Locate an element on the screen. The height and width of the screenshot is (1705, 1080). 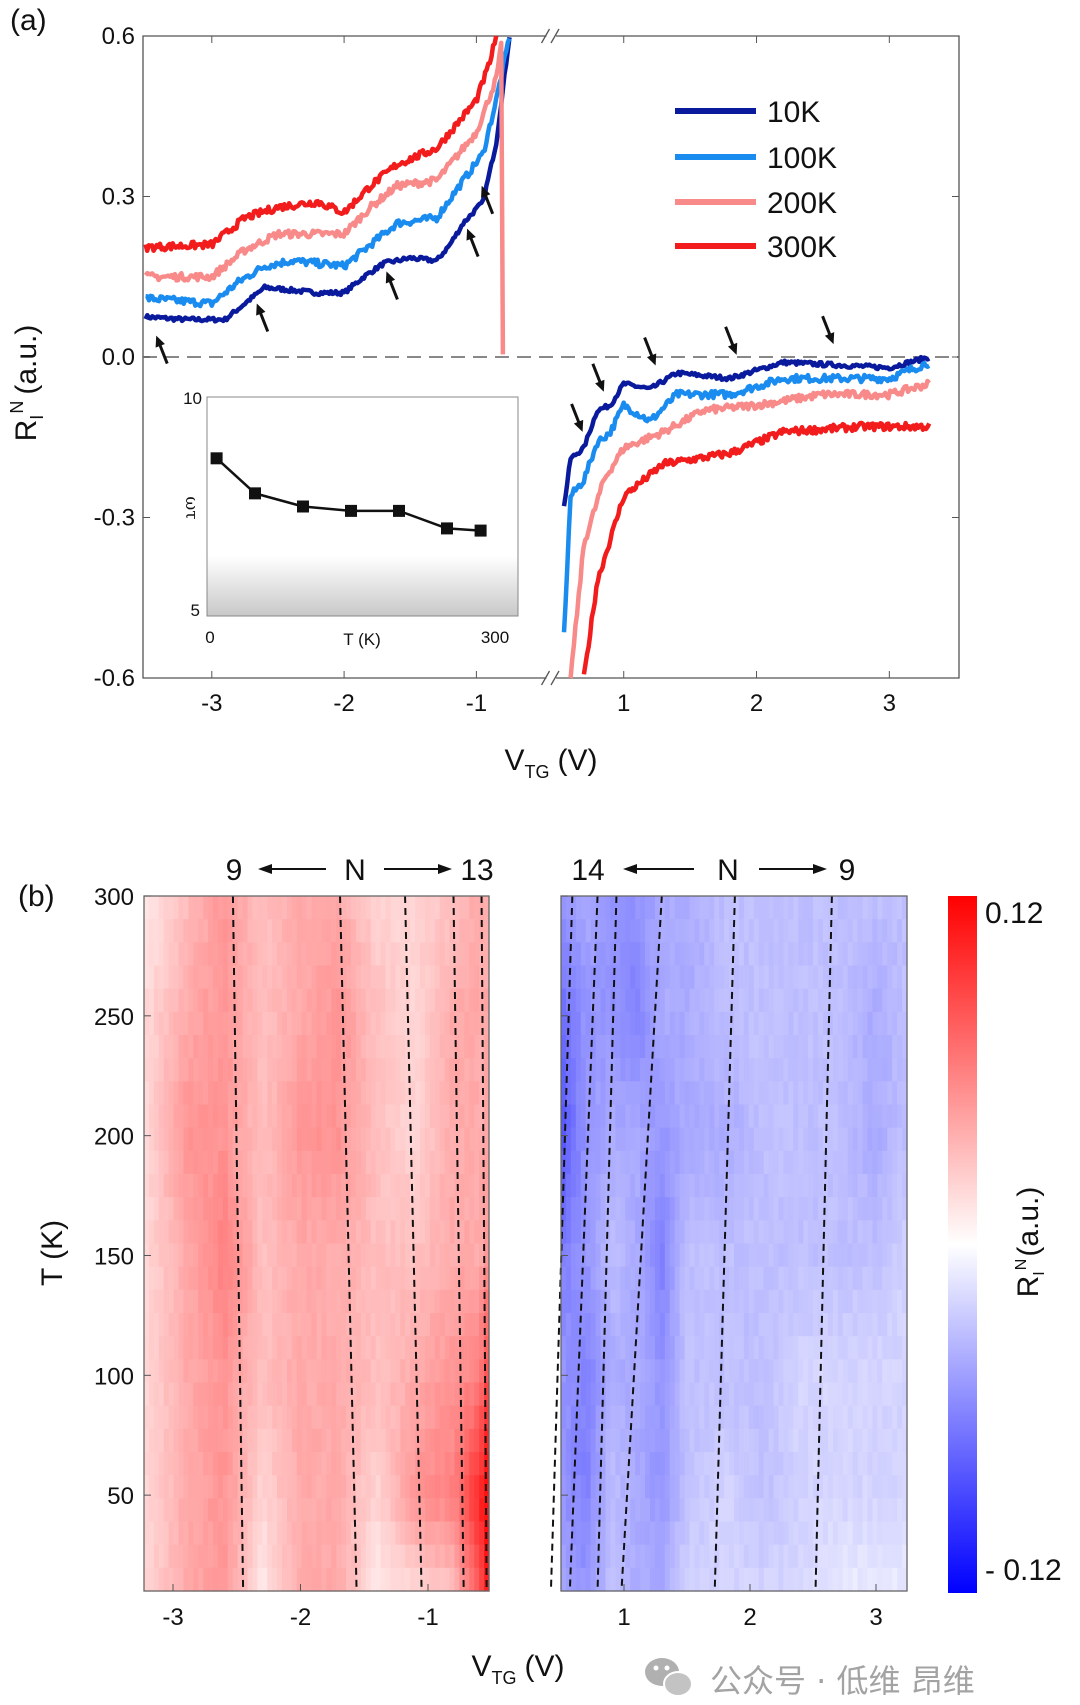
wechat-icon is located at coordinates (669, 1677).